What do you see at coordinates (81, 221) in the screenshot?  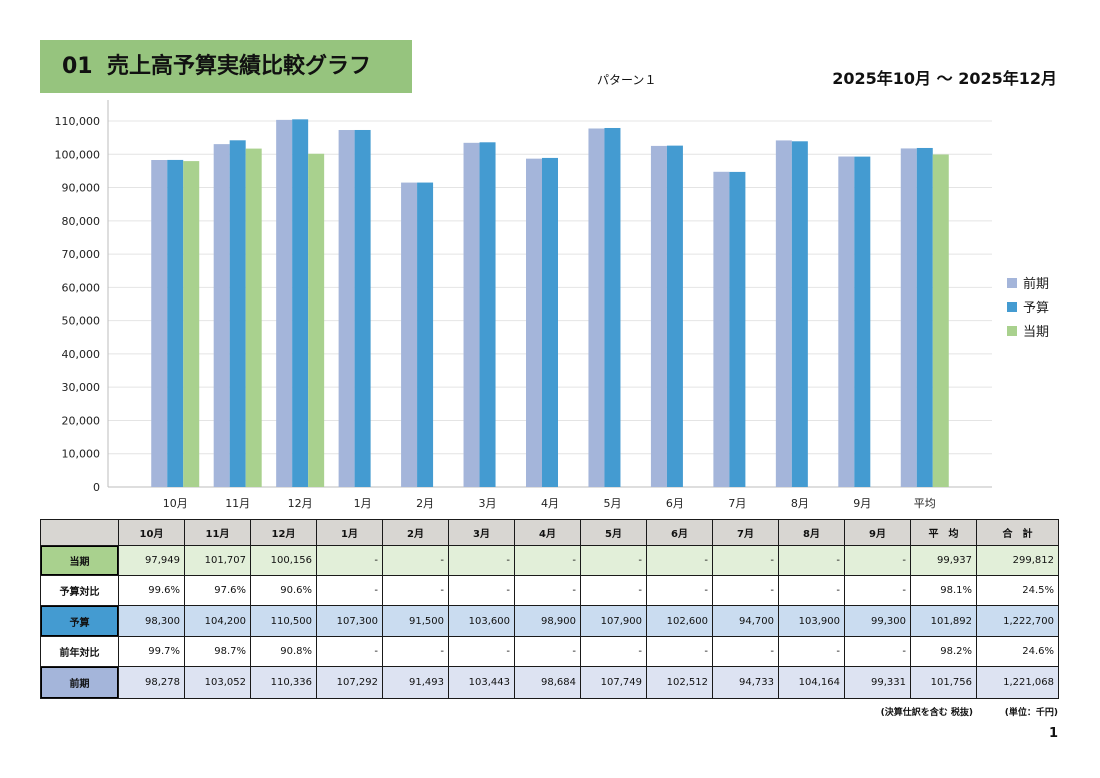 I see `y-tick-label: 80,000` at bounding box center [81, 221].